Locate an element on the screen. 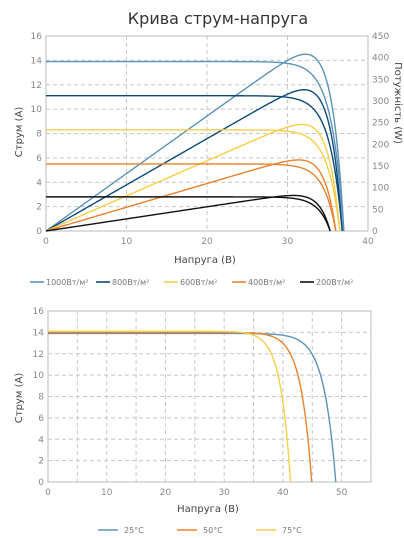  chart1-ytick: 2 is located at coordinates (39, 208).